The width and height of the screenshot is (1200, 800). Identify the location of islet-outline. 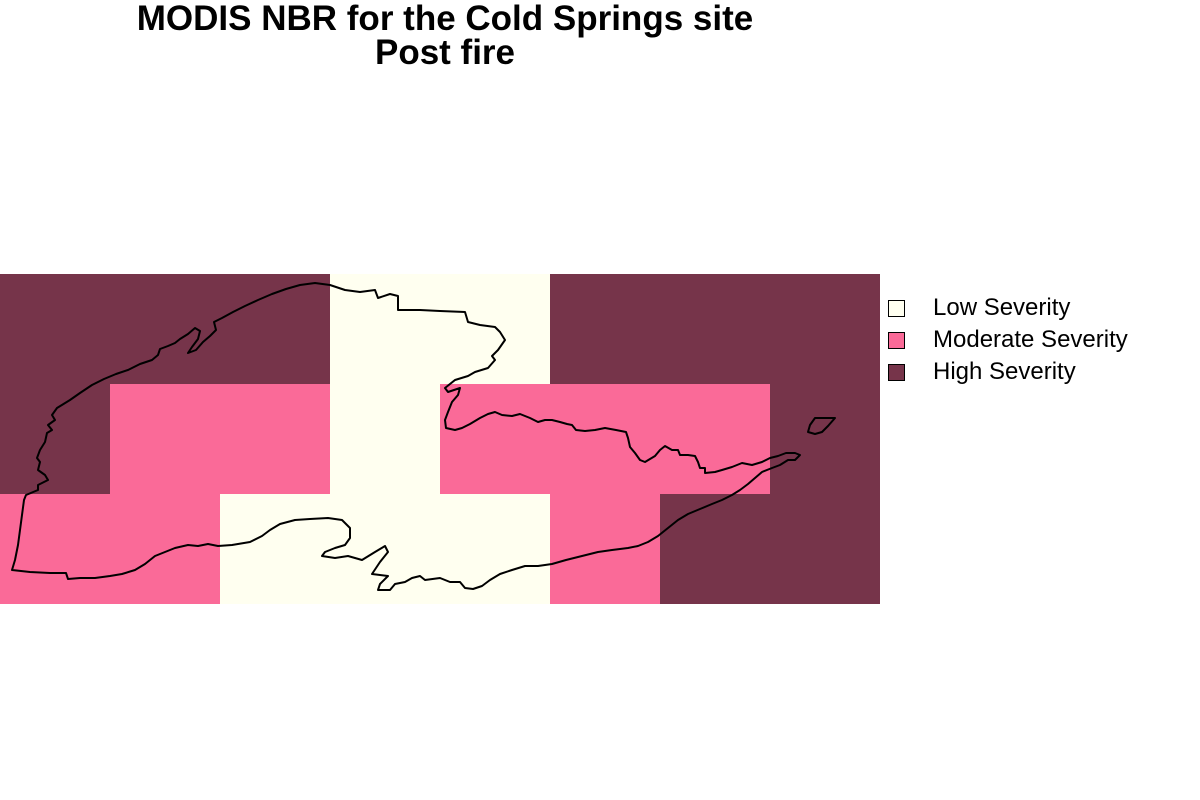
(821, 426).